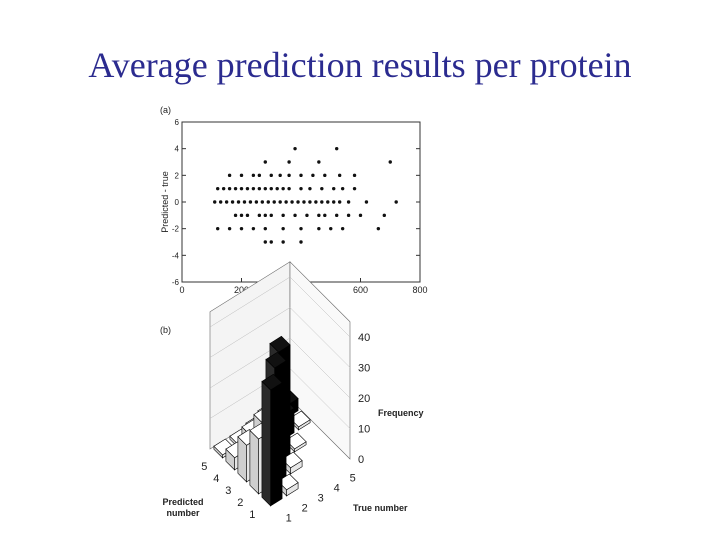  Describe the element at coordinates (321, 499) in the screenshot. I see `true-tick-label: 3` at that location.